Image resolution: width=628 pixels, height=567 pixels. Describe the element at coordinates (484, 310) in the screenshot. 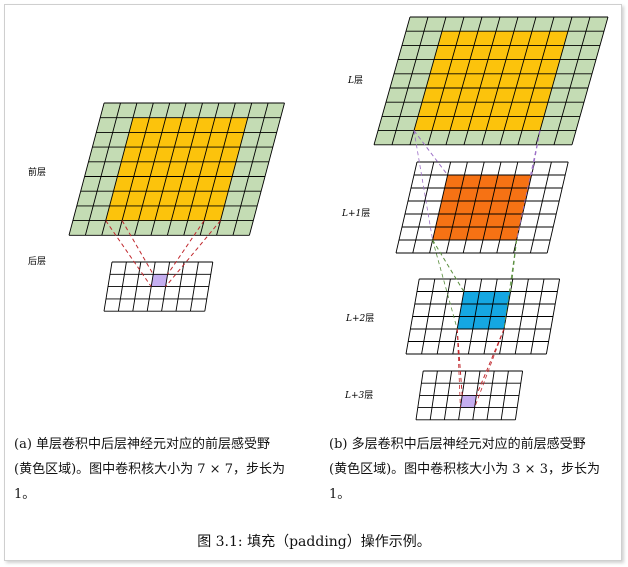

I see `layer-grid-2-highlight` at that location.